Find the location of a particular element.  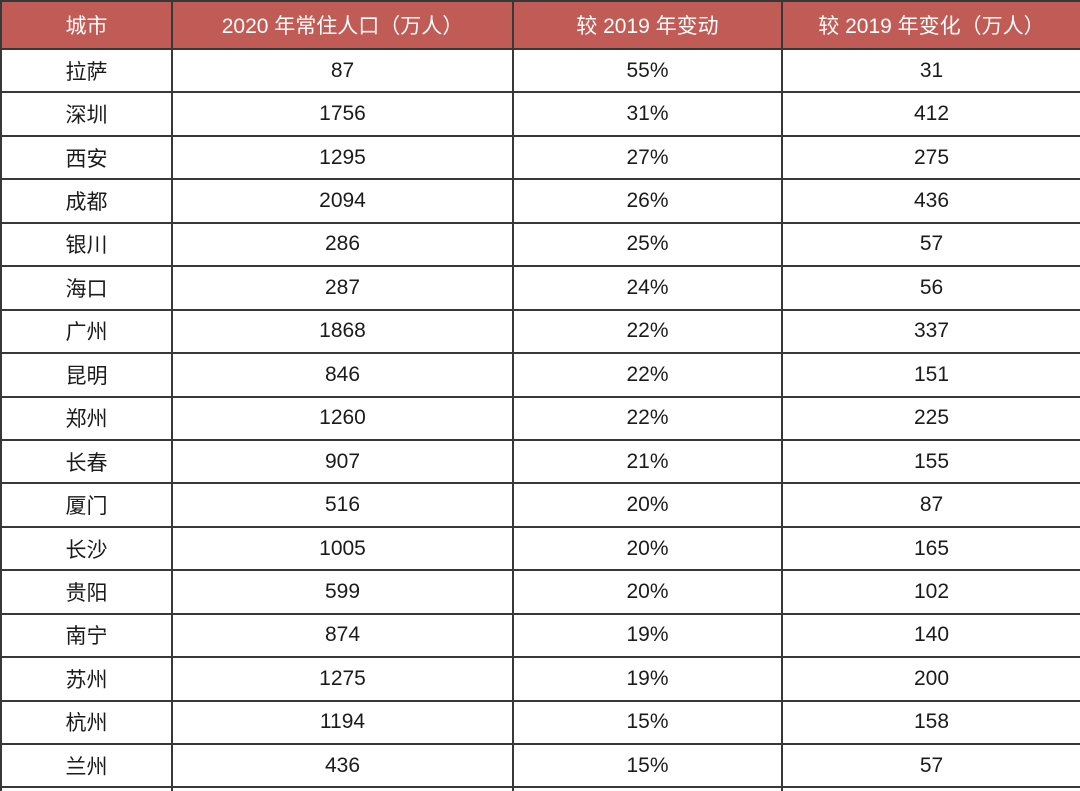

table-row: 长春 907 21% 155 is located at coordinates (540, 461).